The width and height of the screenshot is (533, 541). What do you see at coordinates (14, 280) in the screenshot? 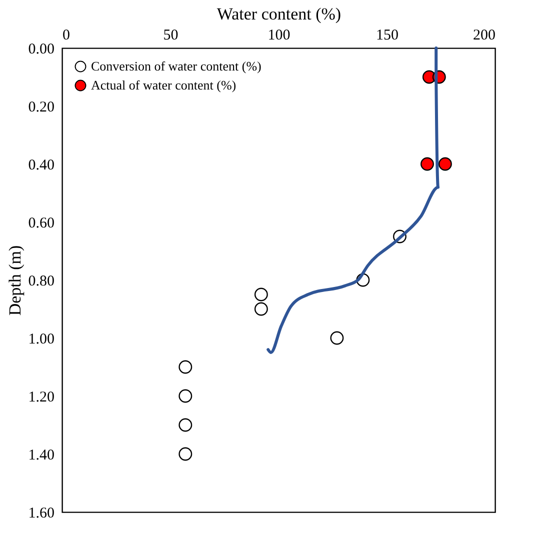
I see `y-axis-title: Depth (m)` at bounding box center [14, 280].